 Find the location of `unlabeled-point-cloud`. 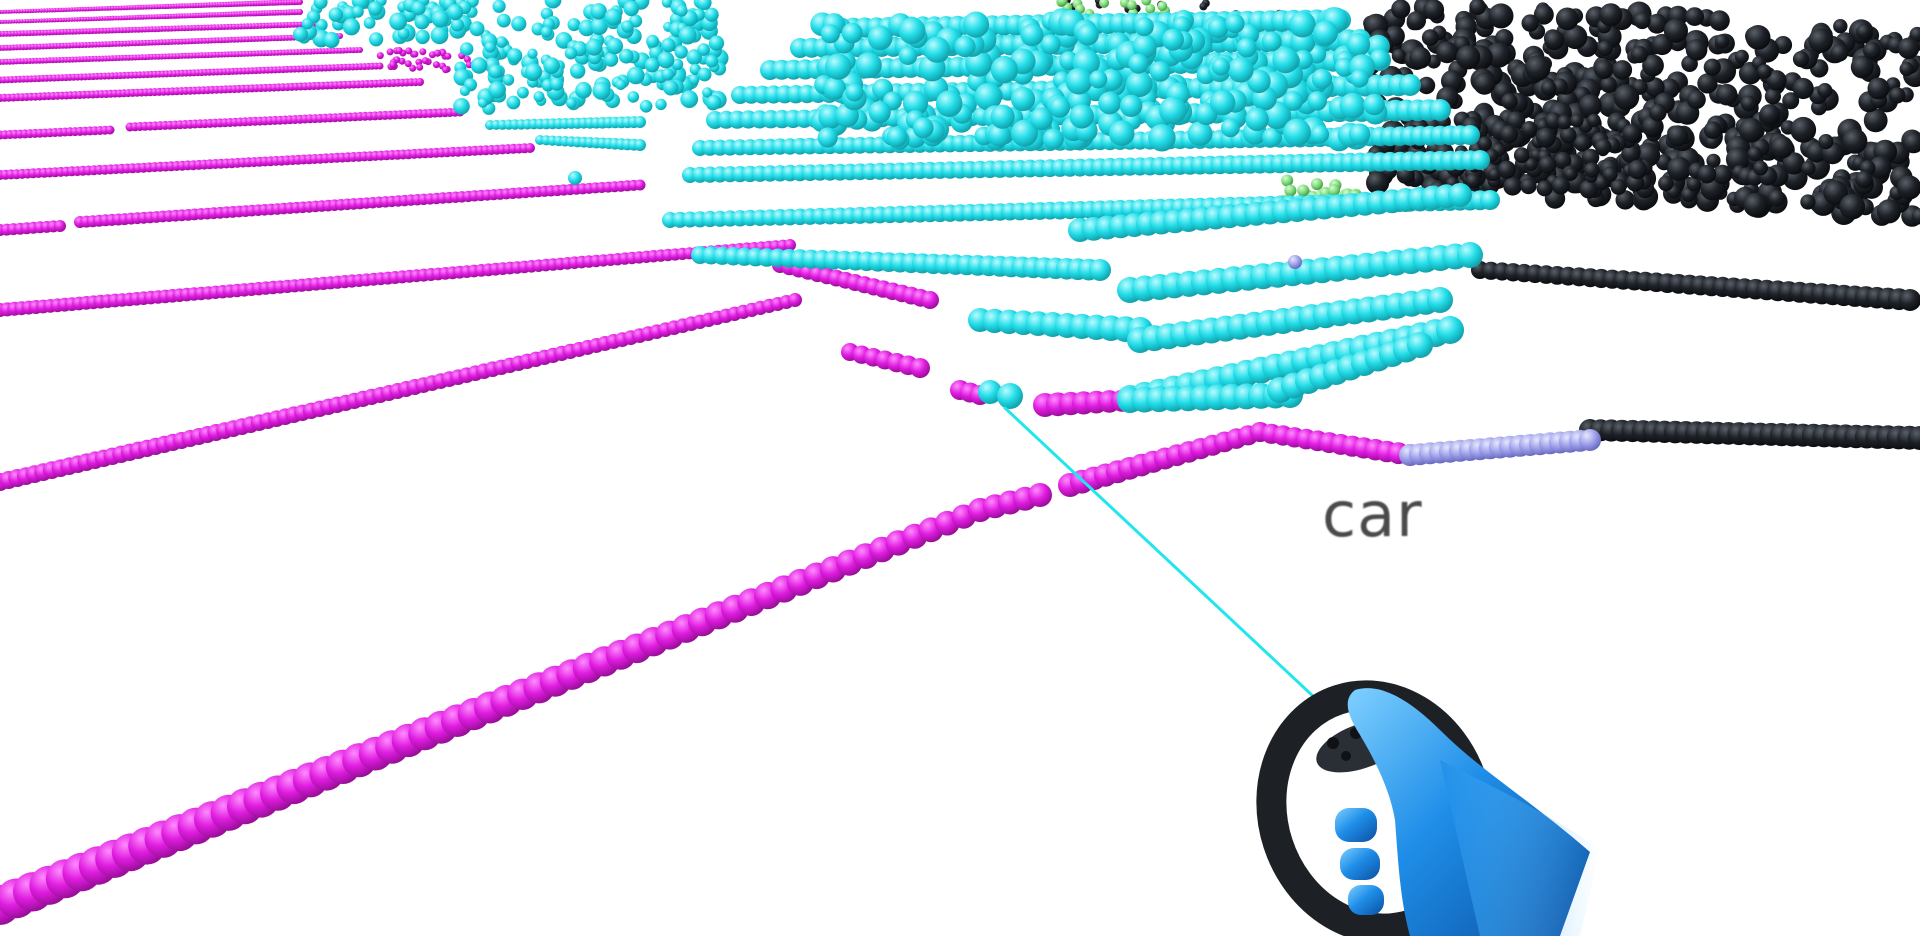

unlabeled-point-cloud is located at coordinates (1444, 360).